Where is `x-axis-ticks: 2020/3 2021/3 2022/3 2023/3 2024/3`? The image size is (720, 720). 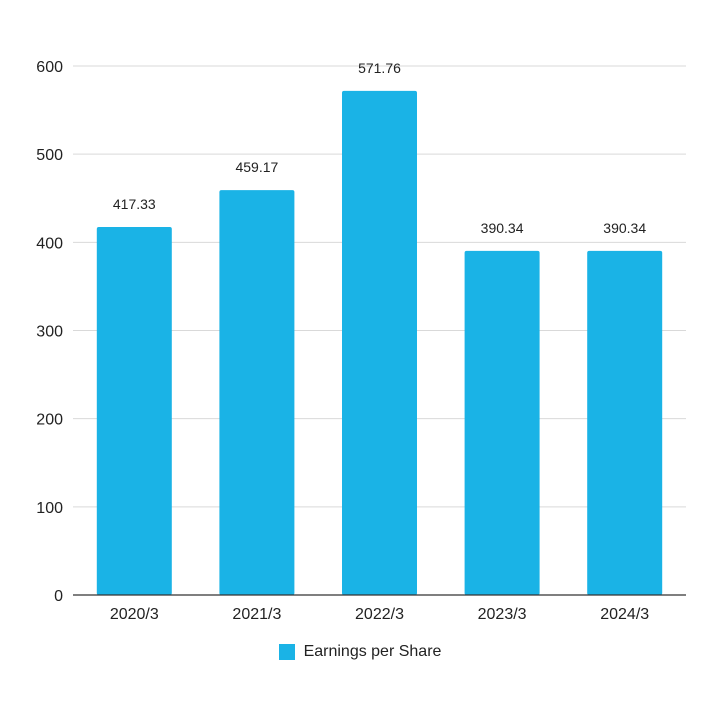 x-axis-ticks: 2020/3 2021/3 2022/3 2023/3 2024/3 is located at coordinates (379, 614).